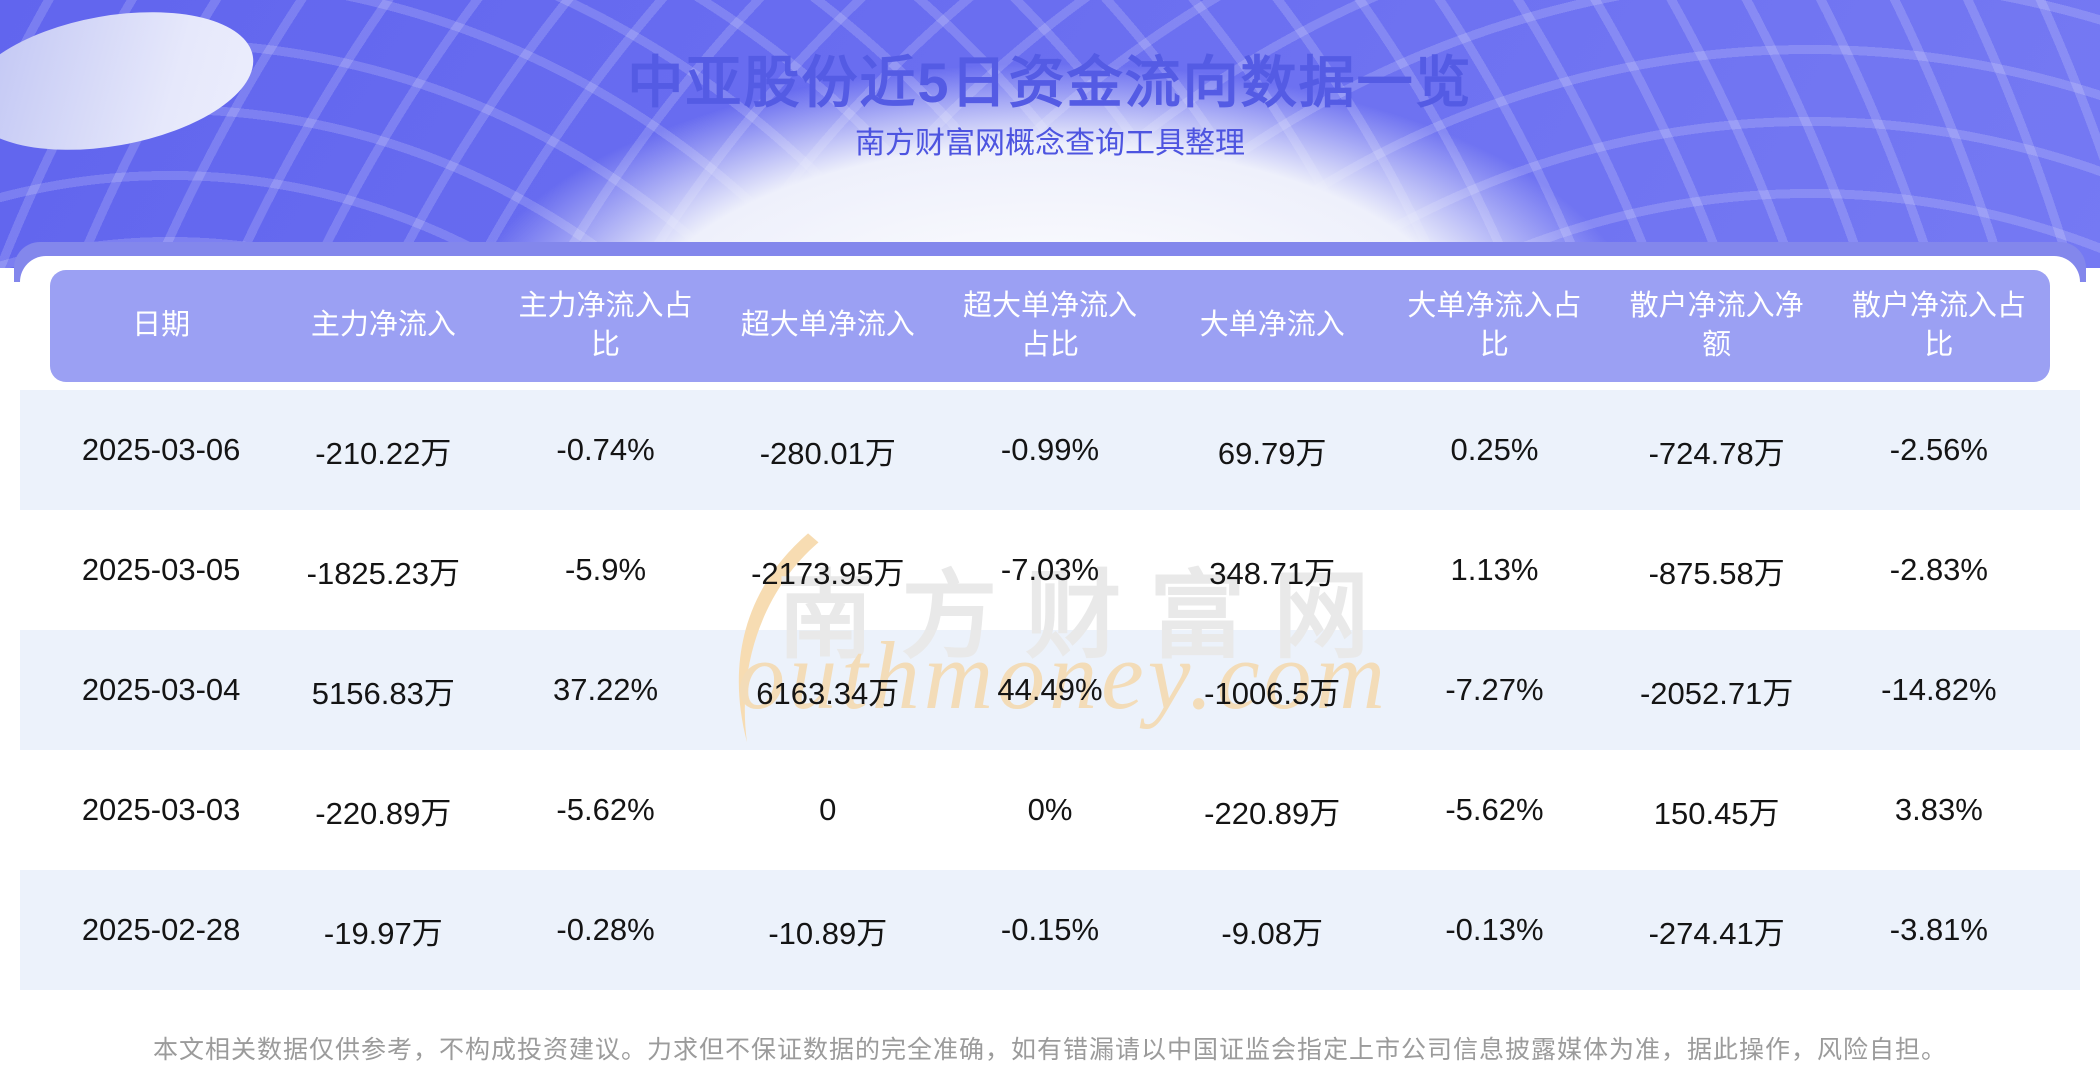 Image resolution: width=2100 pixels, height=1088 pixels. I want to click on table-cell: -210.22万, so click(383, 453).